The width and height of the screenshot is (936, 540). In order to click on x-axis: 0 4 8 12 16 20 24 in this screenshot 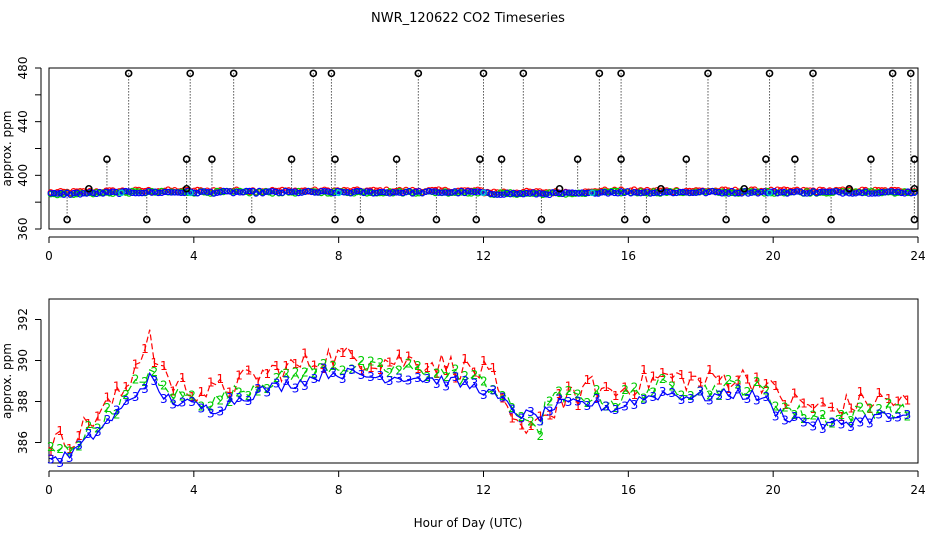, I will do `click(485, 249)`.